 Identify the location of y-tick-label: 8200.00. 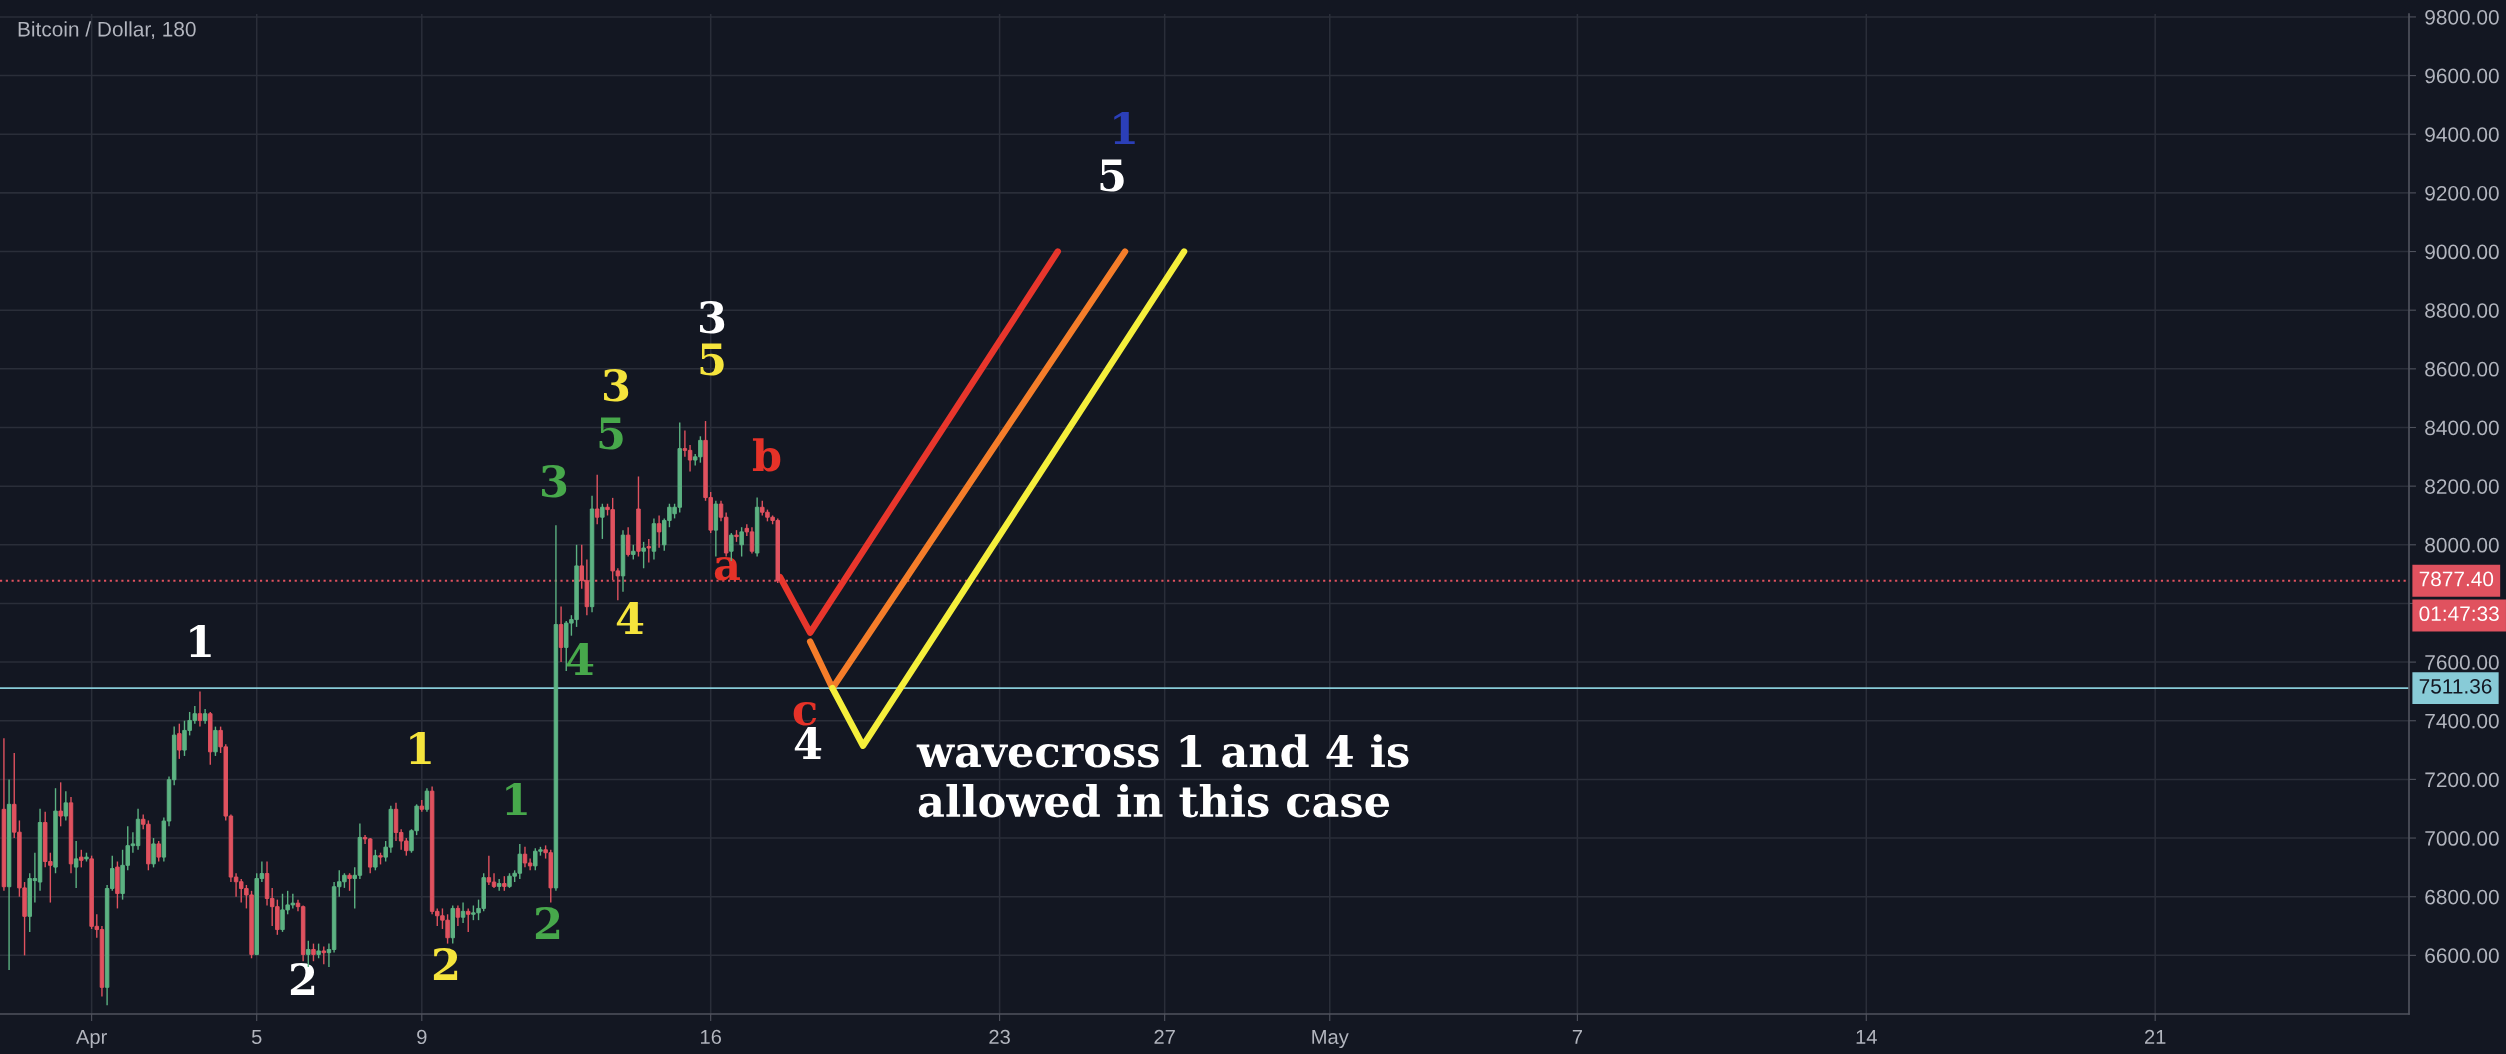
(2462, 486).